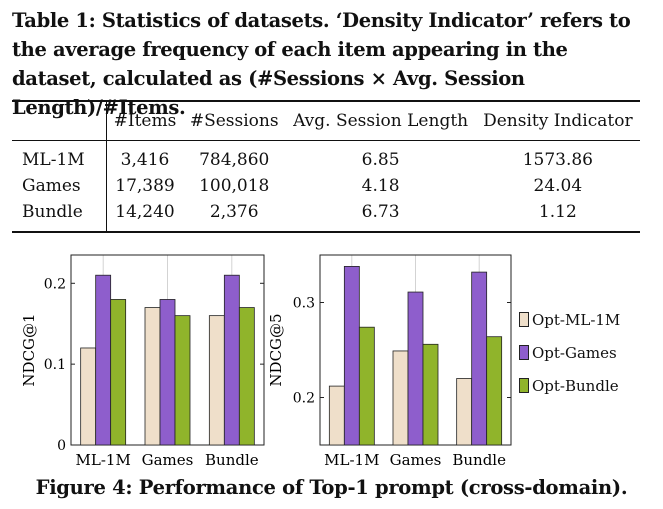 This screenshot has width=663, height=509. I want to click on legend-item-opt-games: Opt-Games, so click(569, 352).